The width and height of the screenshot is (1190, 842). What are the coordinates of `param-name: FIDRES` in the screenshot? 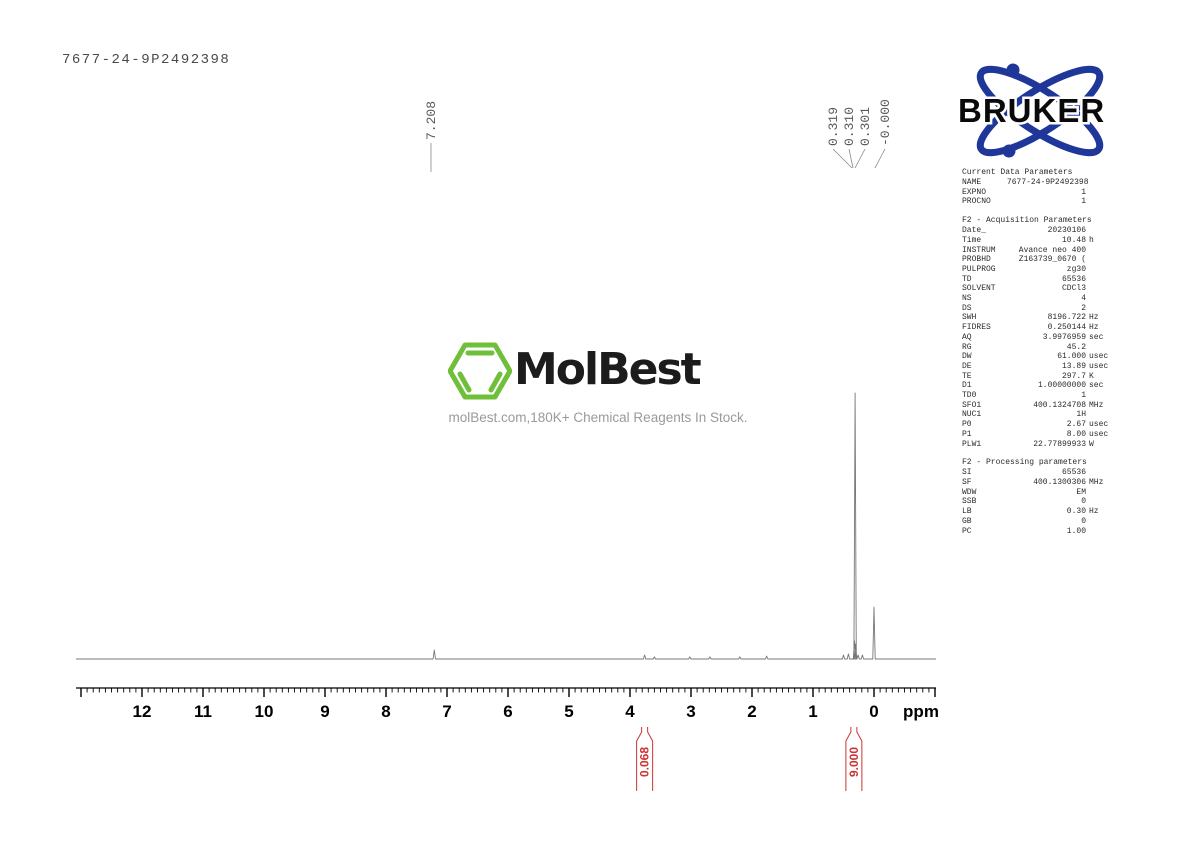 It's located at (976, 328).